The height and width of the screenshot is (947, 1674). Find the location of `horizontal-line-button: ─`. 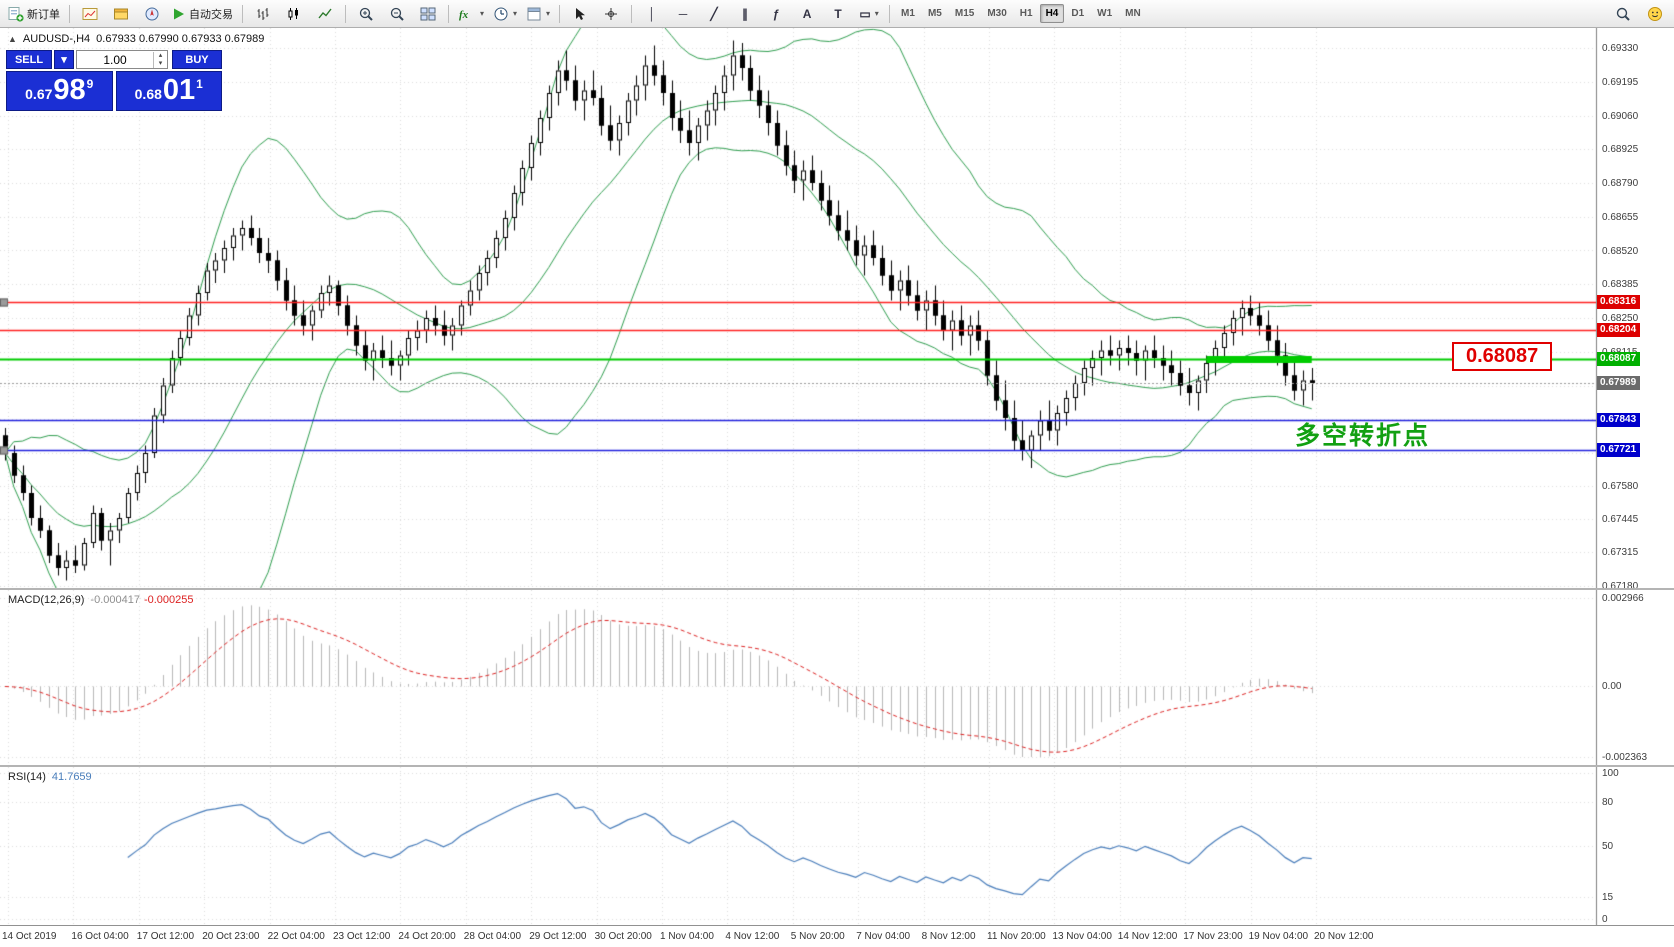

horizontal-line-button: ─ is located at coordinates (683, 14).